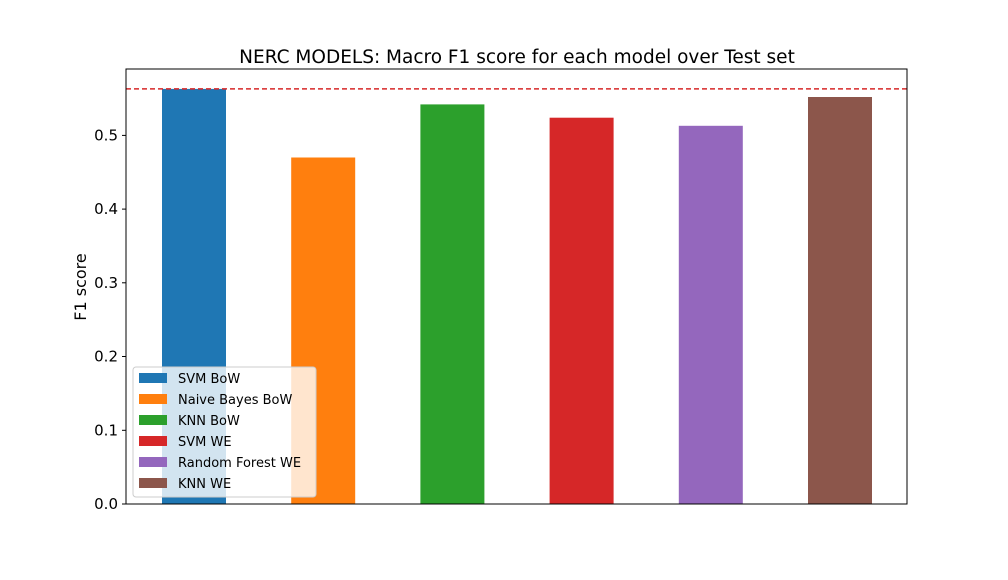 The width and height of the screenshot is (1008, 580). Describe the element at coordinates (106, 430) in the screenshot. I see `y-tick-label: 0.1` at that location.